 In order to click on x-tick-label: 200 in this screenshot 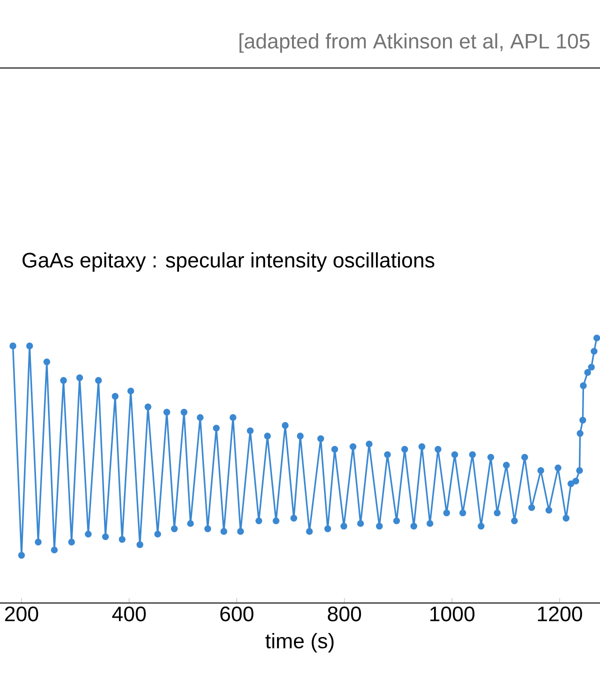, I will do `click(21, 614)`.